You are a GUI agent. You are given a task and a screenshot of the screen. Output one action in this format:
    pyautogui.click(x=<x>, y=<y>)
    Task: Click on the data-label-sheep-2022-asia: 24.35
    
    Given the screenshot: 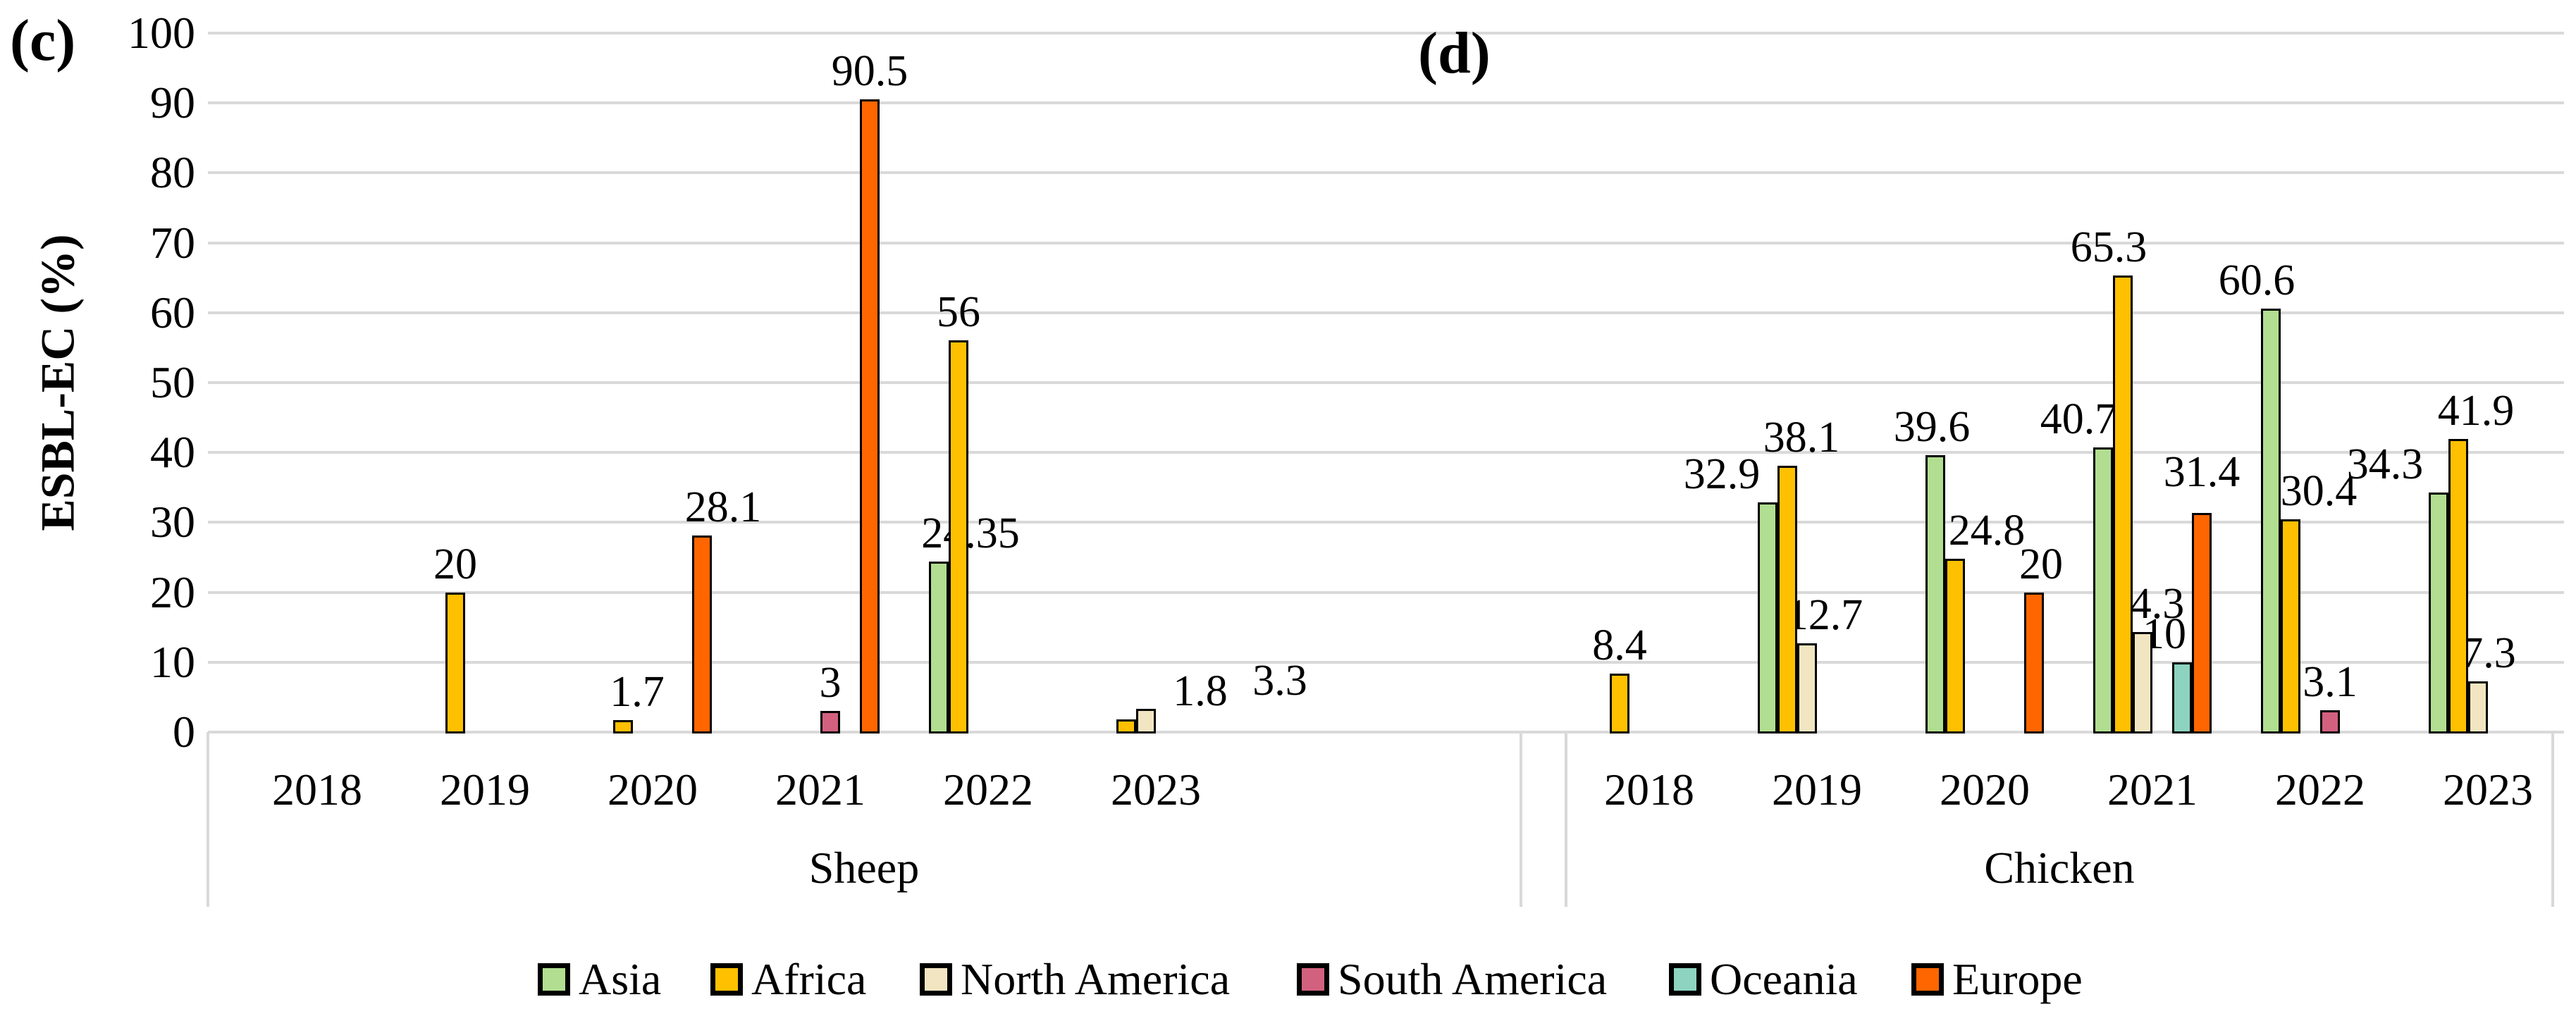 What is the action you would take?
    pyautogui.click(x=970, y=534)
    